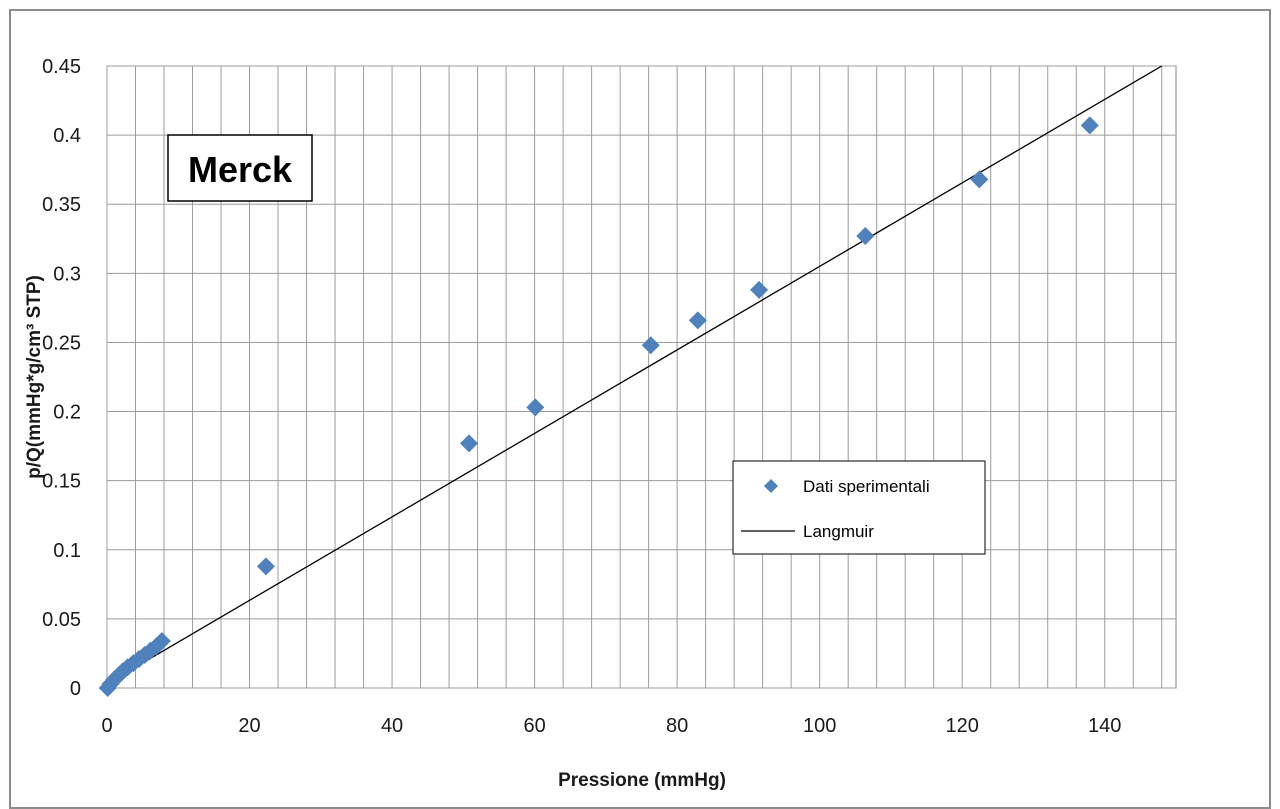  I want to click on x-tick-label: 100, so click(819, 726).